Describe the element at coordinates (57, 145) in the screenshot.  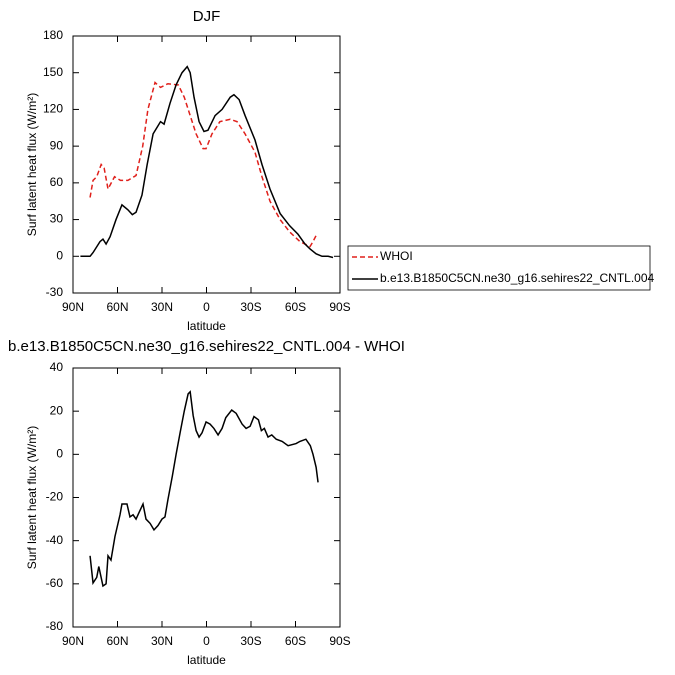
I see `y-tick-label: 90` at that location.